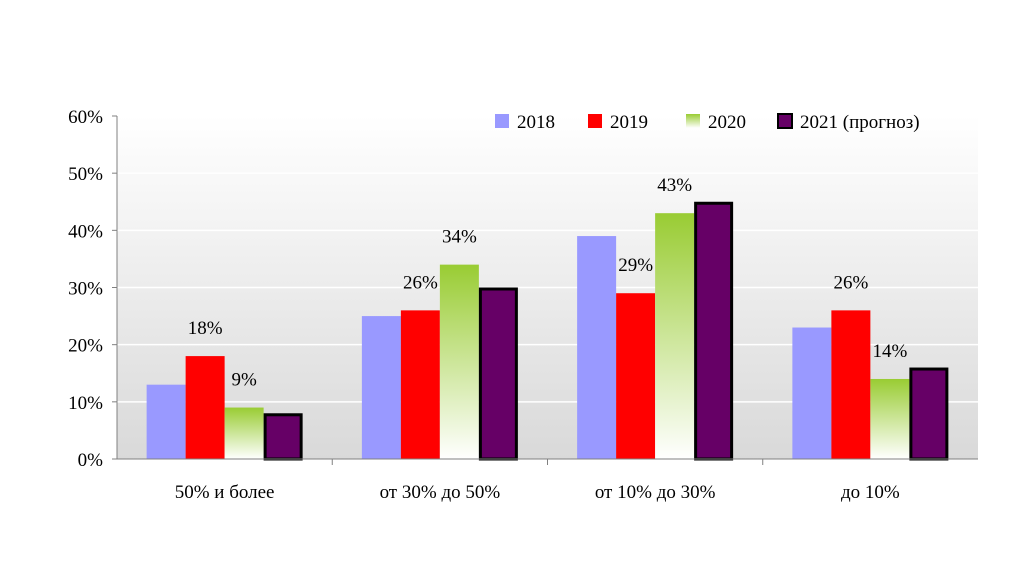 The width and height of the screenshot is (1024, 576). What do you see at coordinates (440, 492) in the screenshot?
I see `x-category-label: от 30% до 50%` at bounding box center [440, 492].